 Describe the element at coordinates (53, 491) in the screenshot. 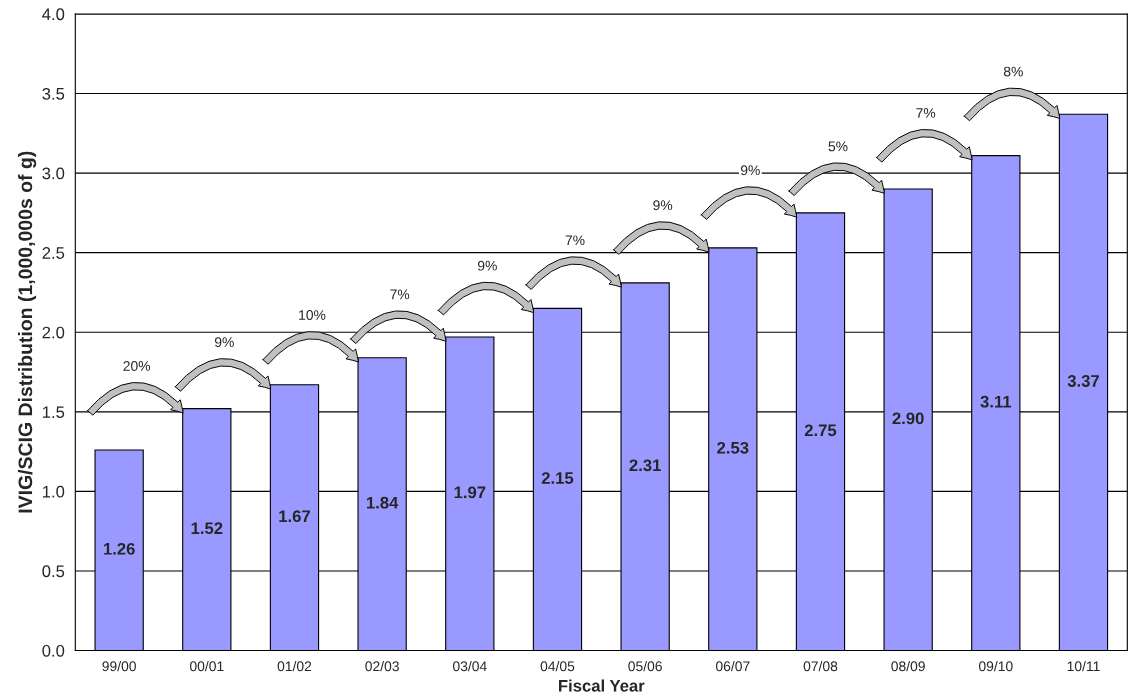

I see `y-tick-label: 1.0` at that location.